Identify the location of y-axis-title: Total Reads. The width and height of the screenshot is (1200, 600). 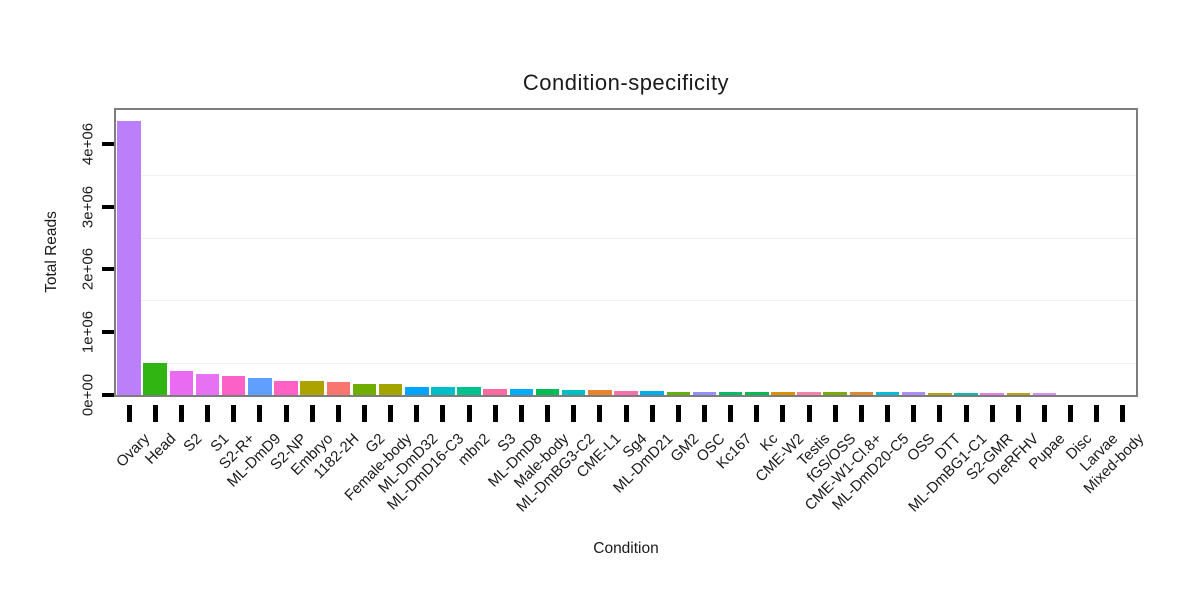
(51, 252).